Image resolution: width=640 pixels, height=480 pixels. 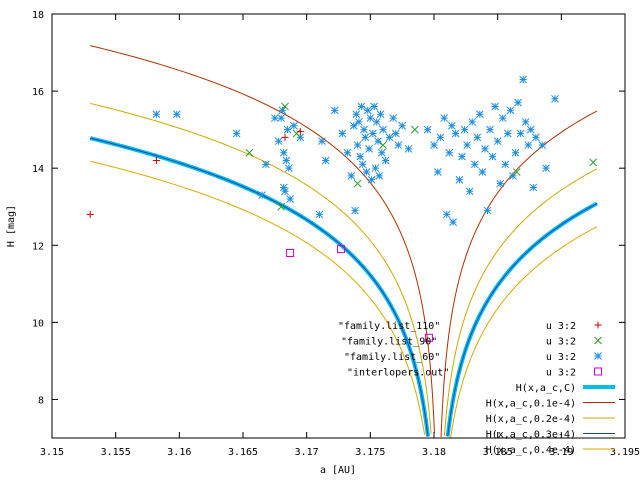 What do you see at coordinates (307, 452) in the screenshot?
I see `x-tick-label: 3.17` at bounding box center [307, 452].